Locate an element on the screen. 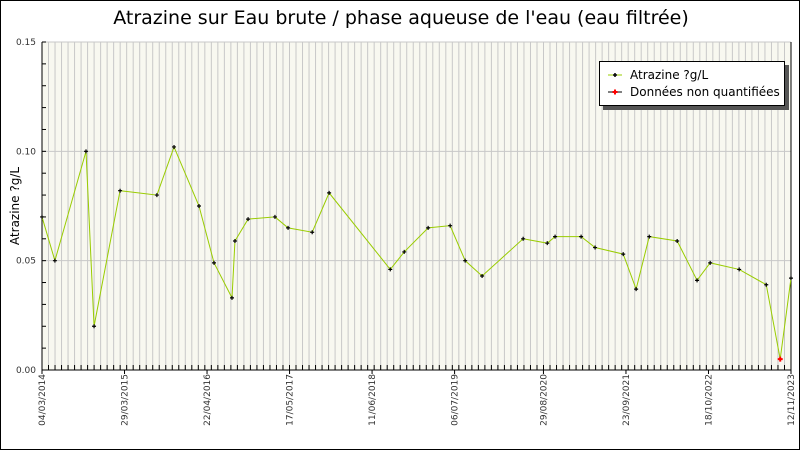  x-tick-label: 12/11/2023 is located at coordinates (792, 400).